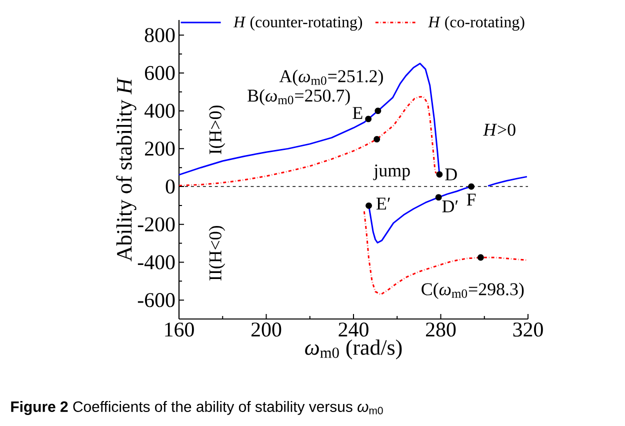  What do you see at coordinates (528, 329) in the screenshot?
I see `x-tick-label: 320` at bounding box center [528, 329].